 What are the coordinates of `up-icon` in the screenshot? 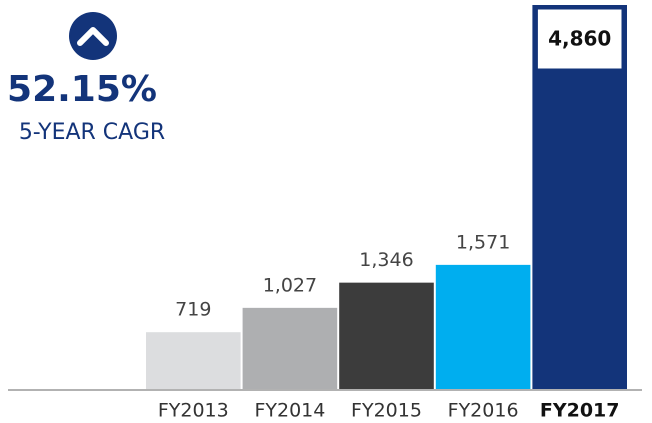 It's located at (93, 36).